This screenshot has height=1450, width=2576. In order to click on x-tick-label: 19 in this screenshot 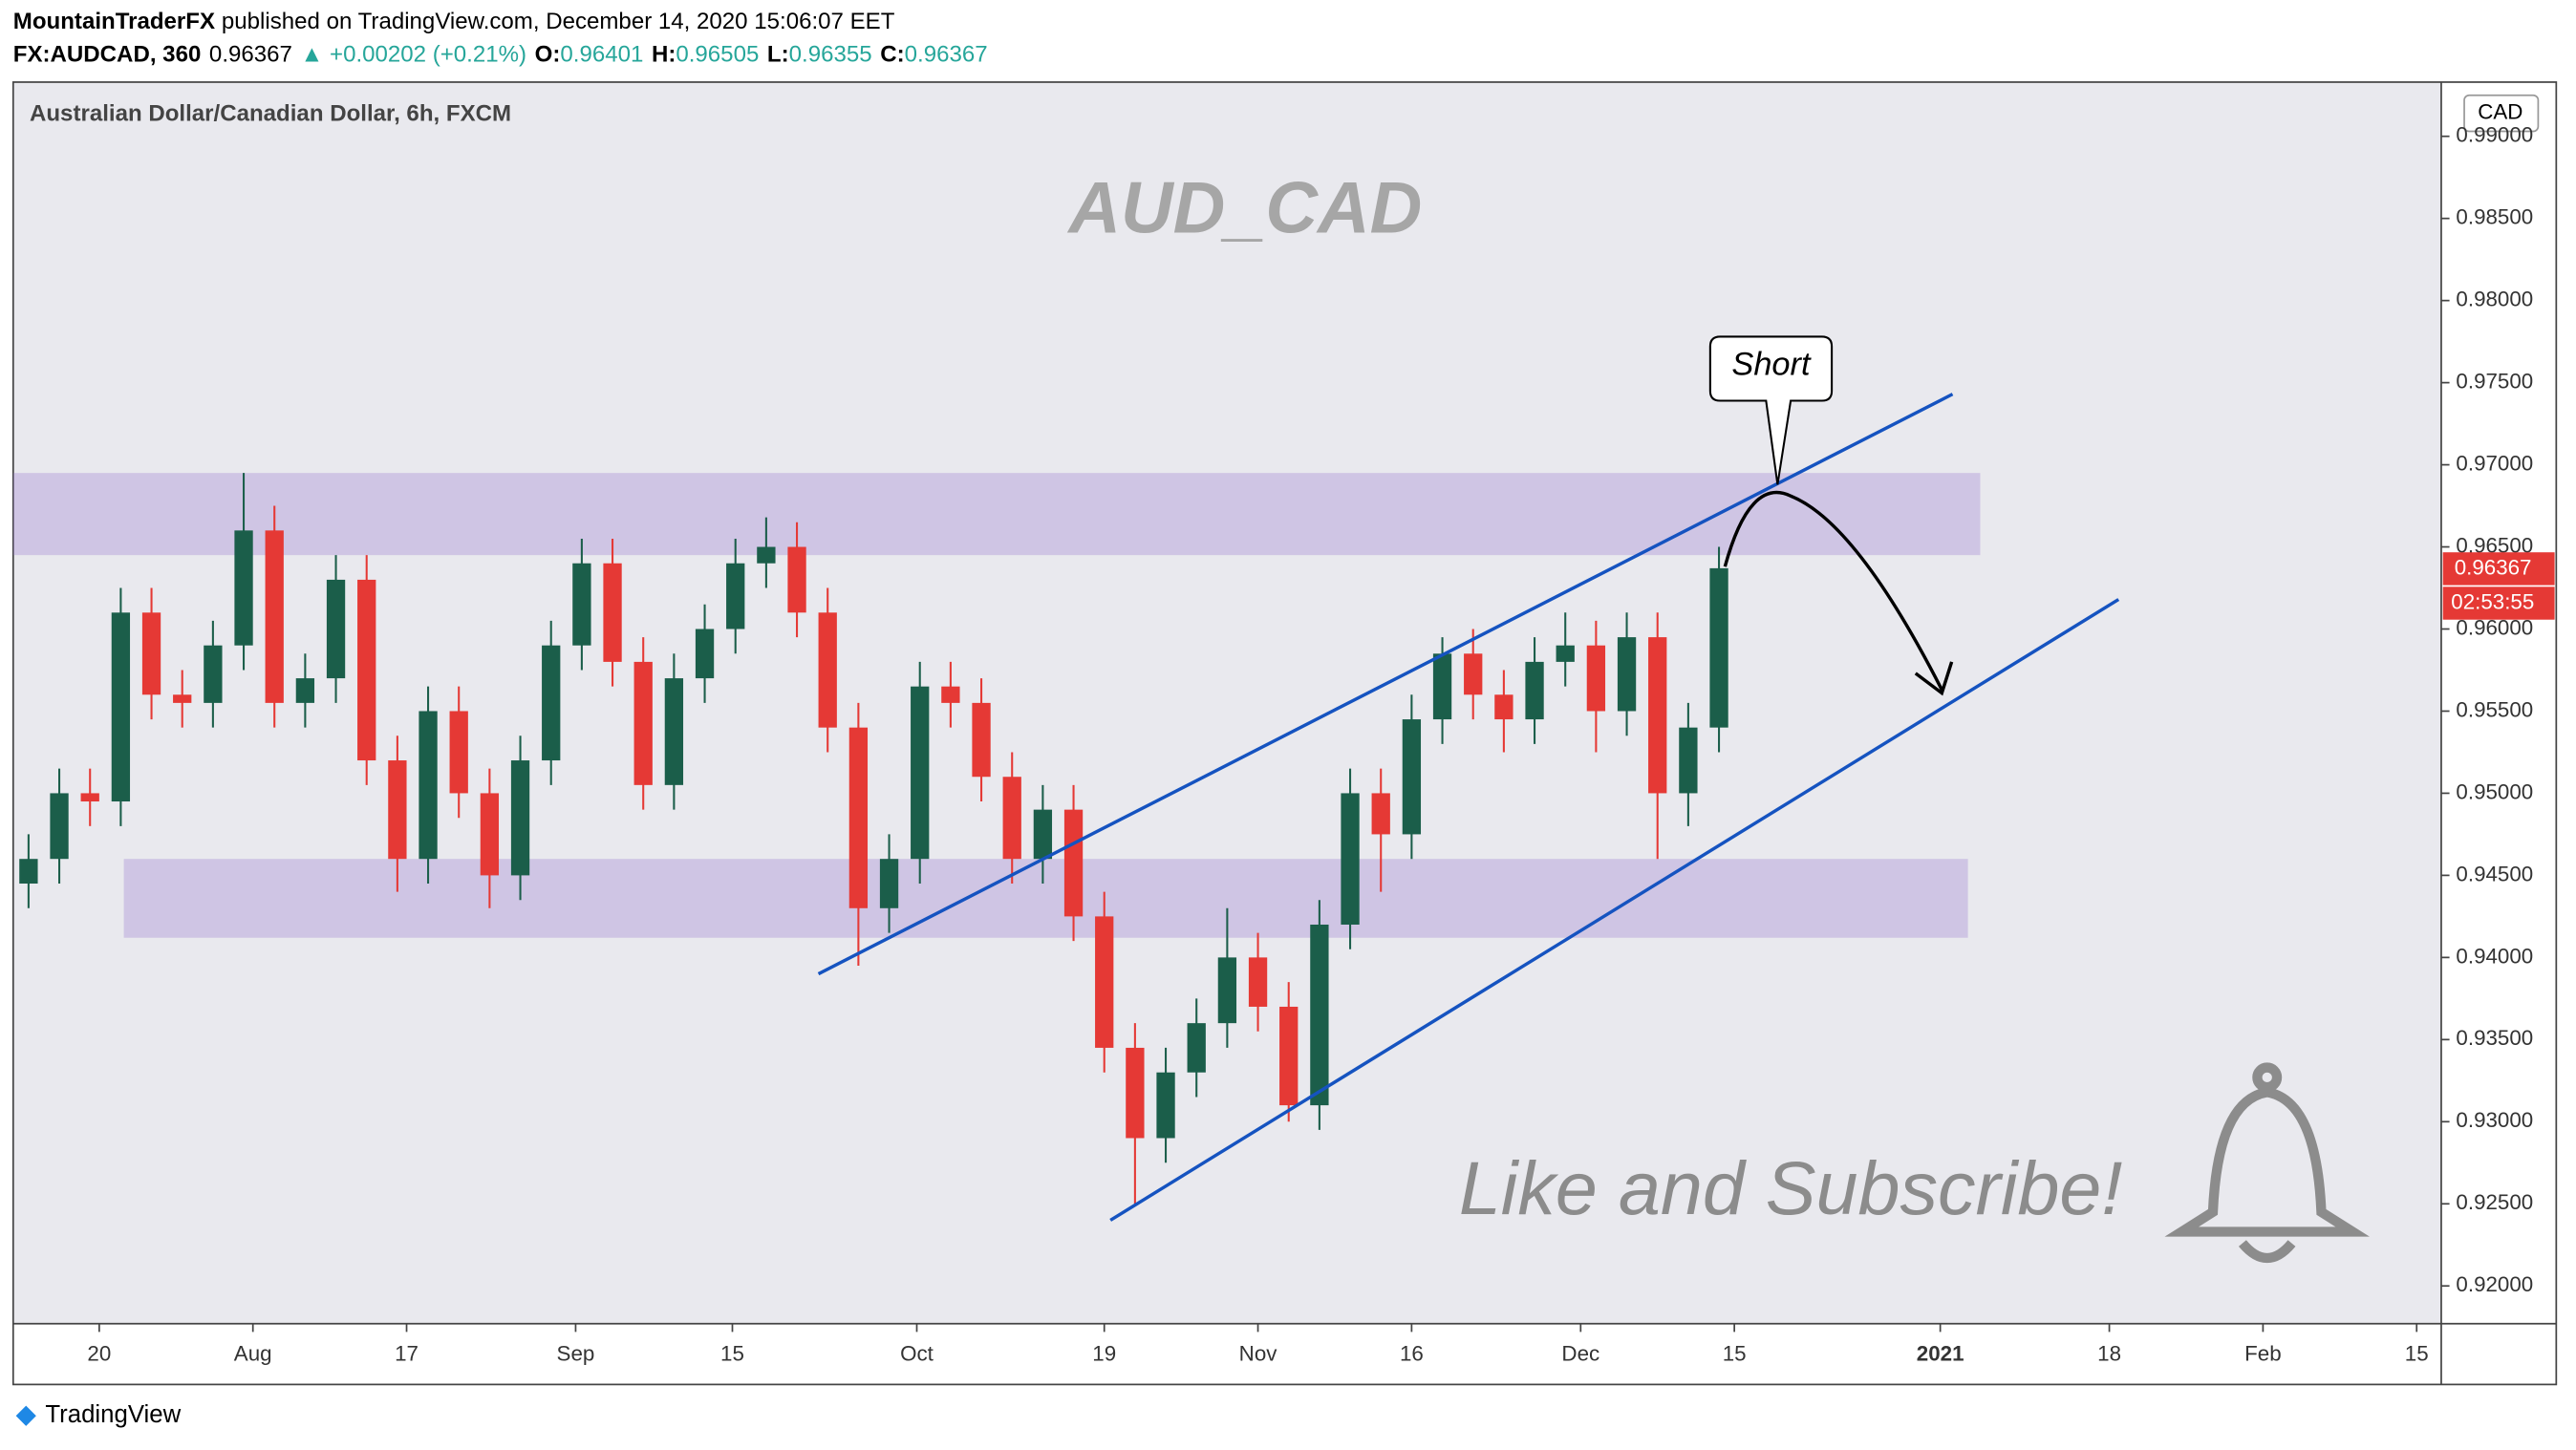, I will do `click(1104, 1353)`.